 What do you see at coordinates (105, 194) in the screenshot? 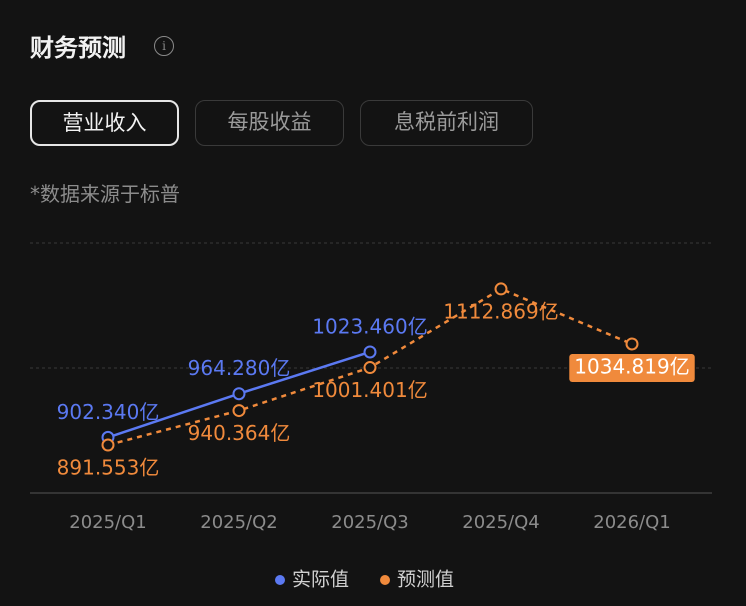
I see `source-note: *数据来源于标普` at bounding box center [105, 194].